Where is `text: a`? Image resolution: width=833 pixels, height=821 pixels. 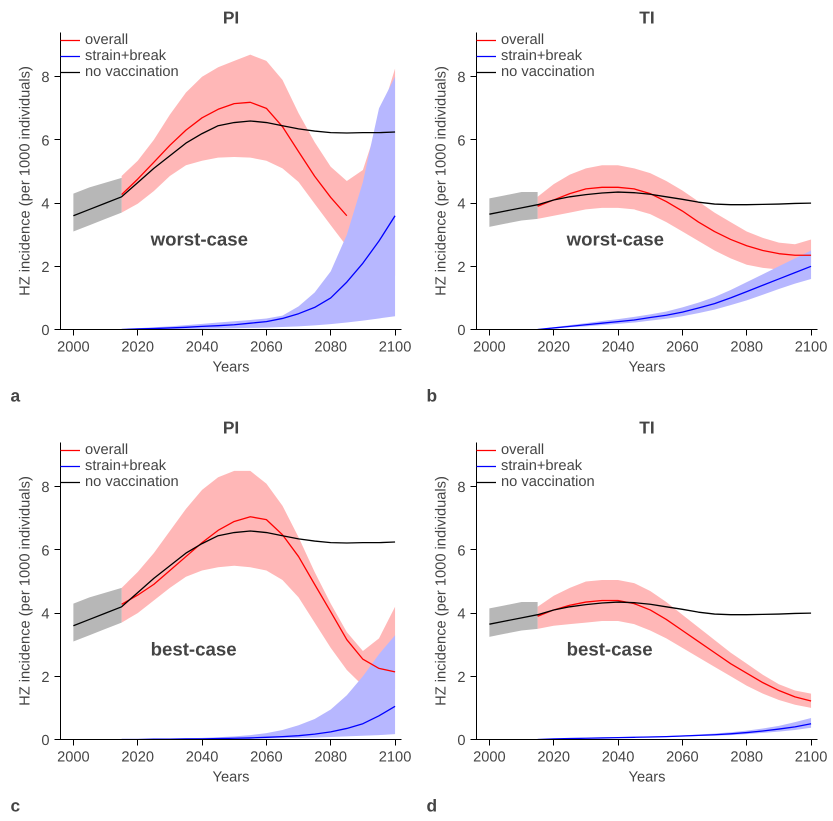
text: a is located at coordinates (15, 396).